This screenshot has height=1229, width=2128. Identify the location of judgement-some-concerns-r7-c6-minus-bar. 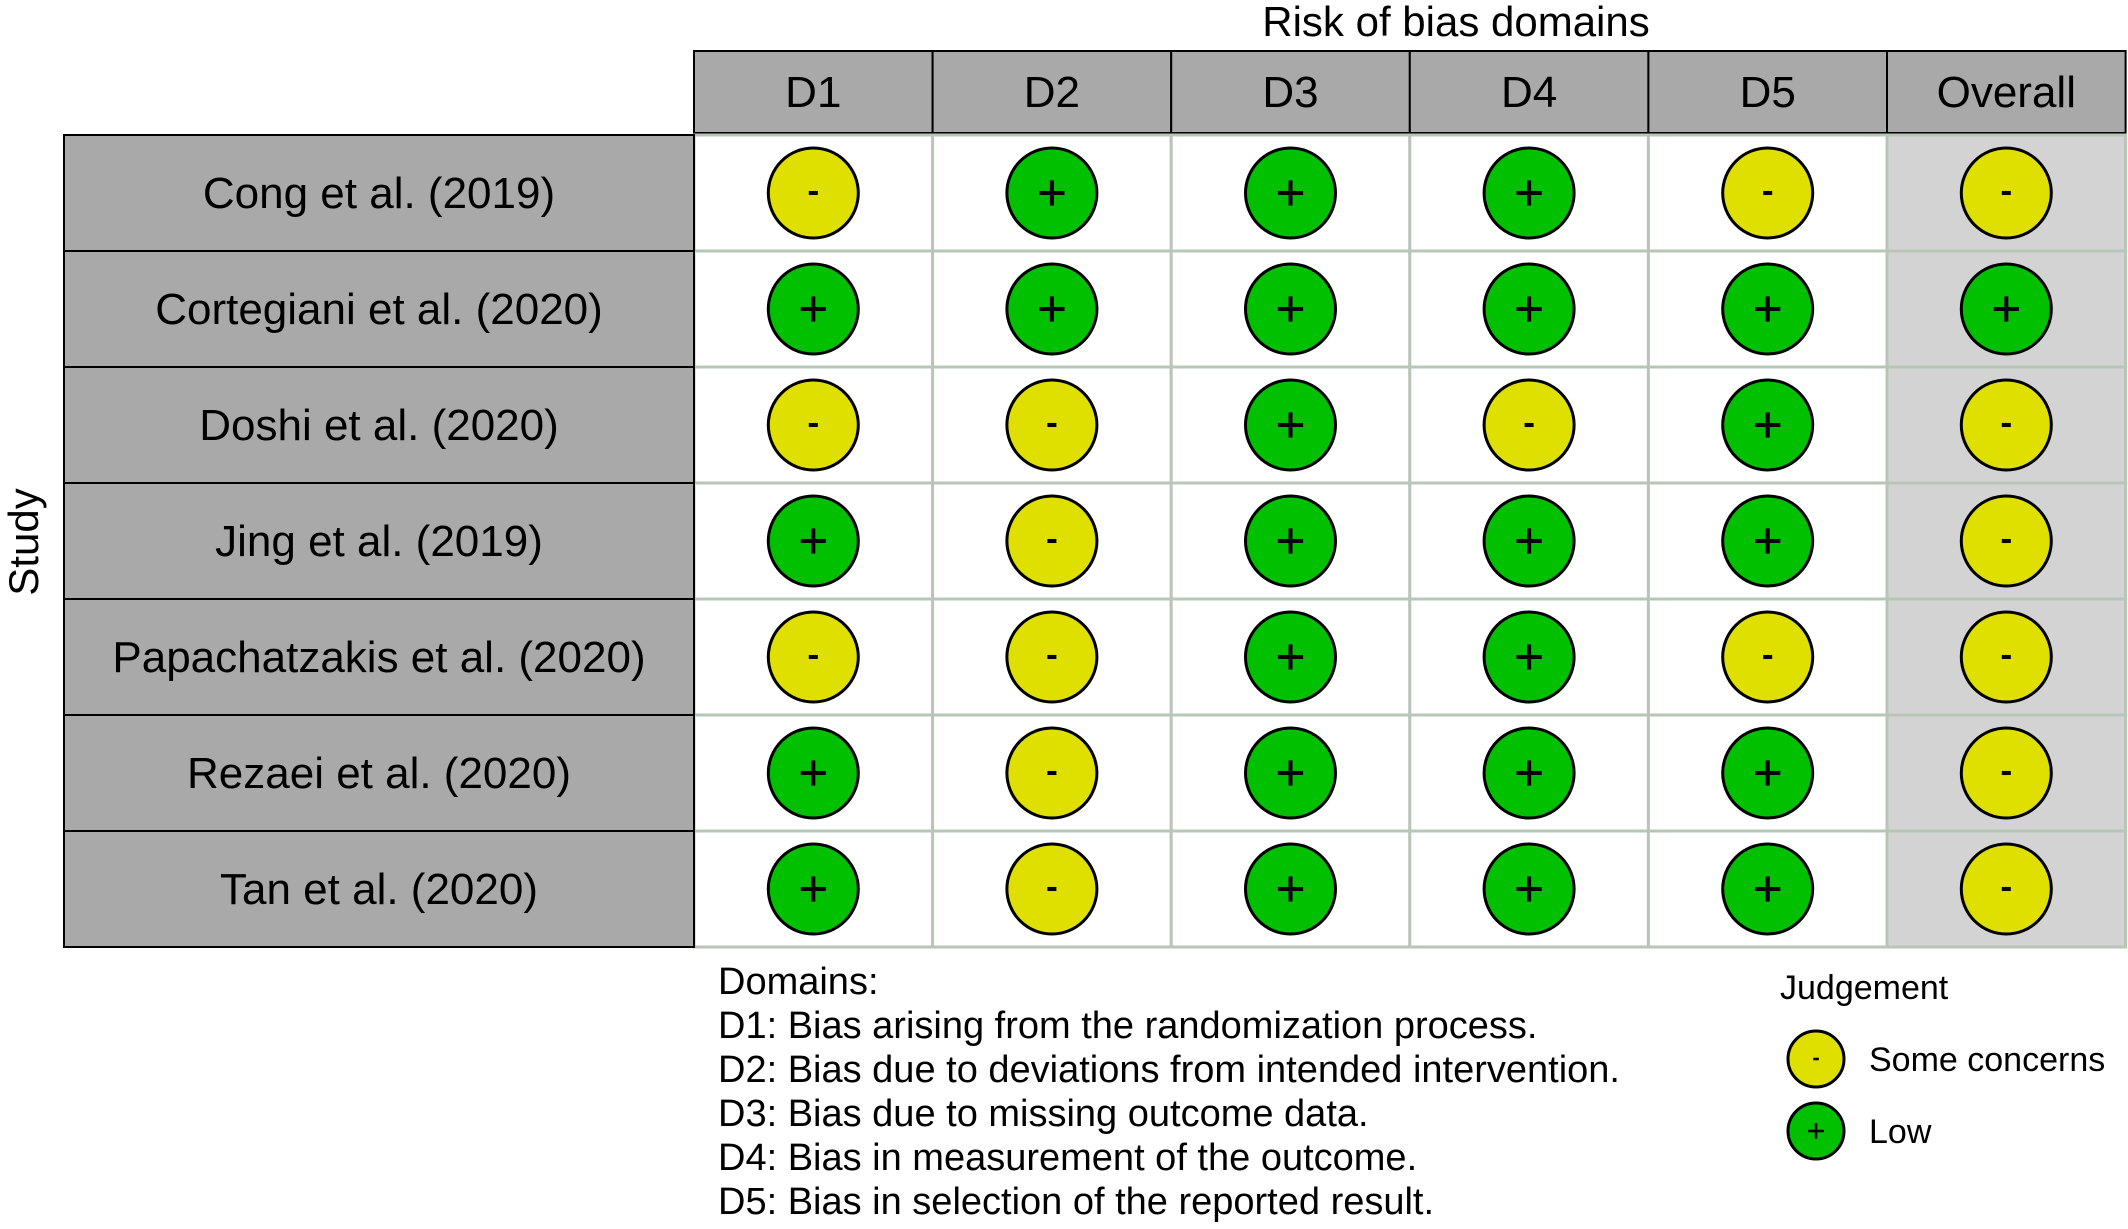
(2006, 889).